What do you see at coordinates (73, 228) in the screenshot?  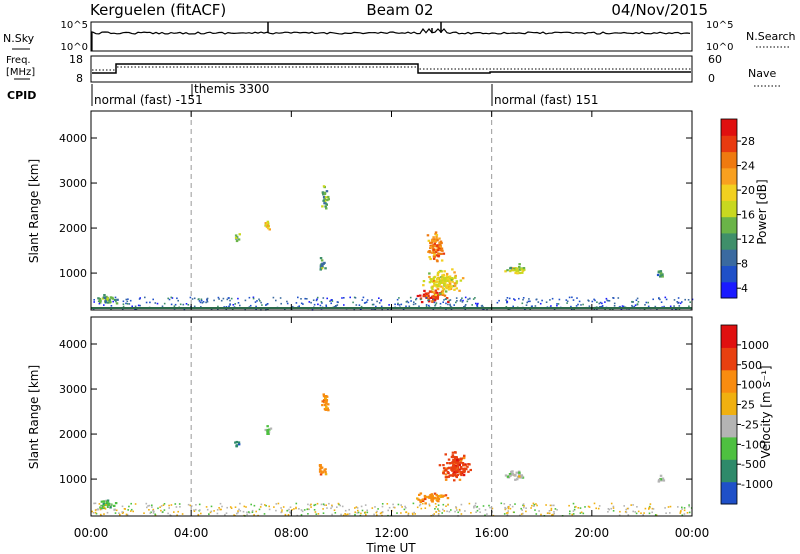 I see `y-tick-label: 2000` at bounding box center [73, 228].